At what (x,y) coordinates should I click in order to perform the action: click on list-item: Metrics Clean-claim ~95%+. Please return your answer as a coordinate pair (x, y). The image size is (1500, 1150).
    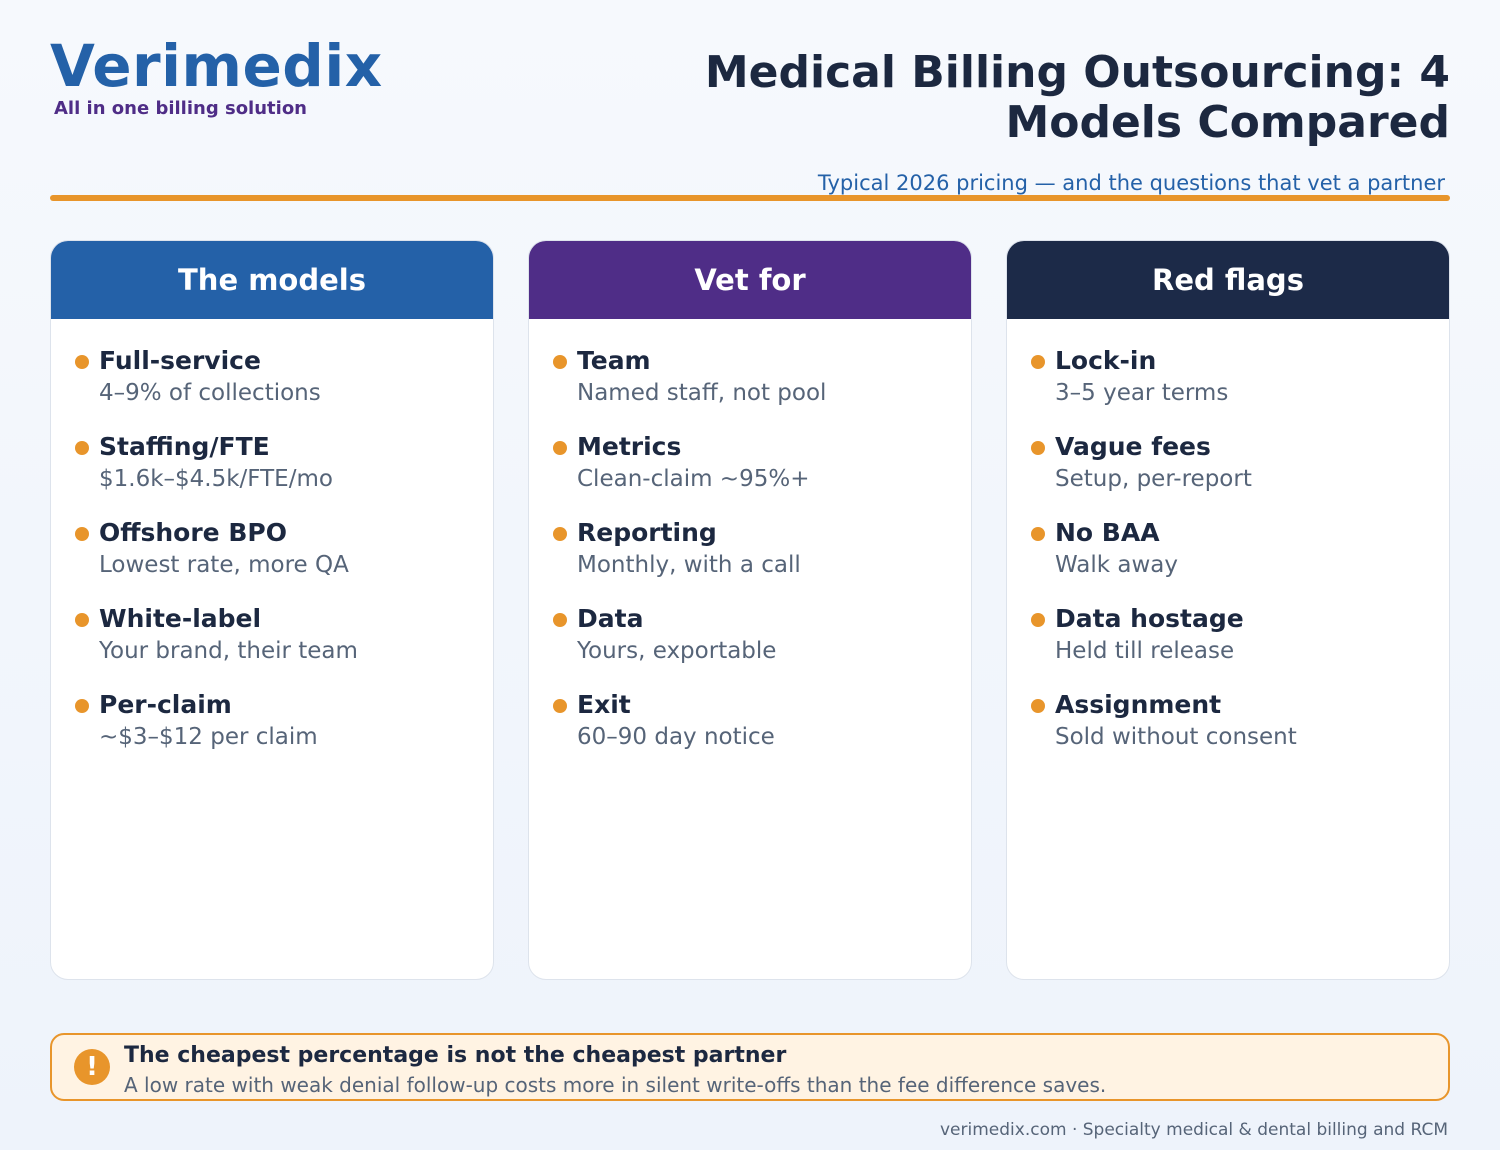
    Looking at the image, I should click on (750, 474).